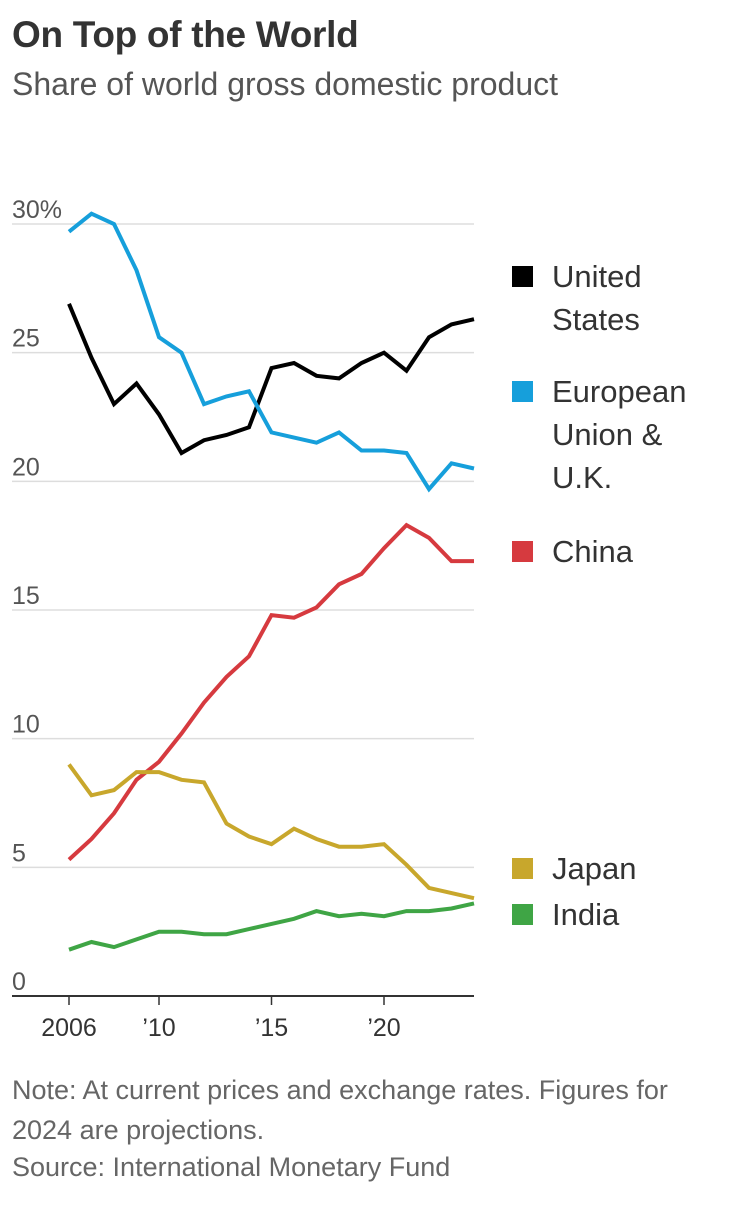 This screenshot has width=730, height=1217. Describe the element at coordinates (593, 551) in the screenshot. I see `legend-label: China` at that location.